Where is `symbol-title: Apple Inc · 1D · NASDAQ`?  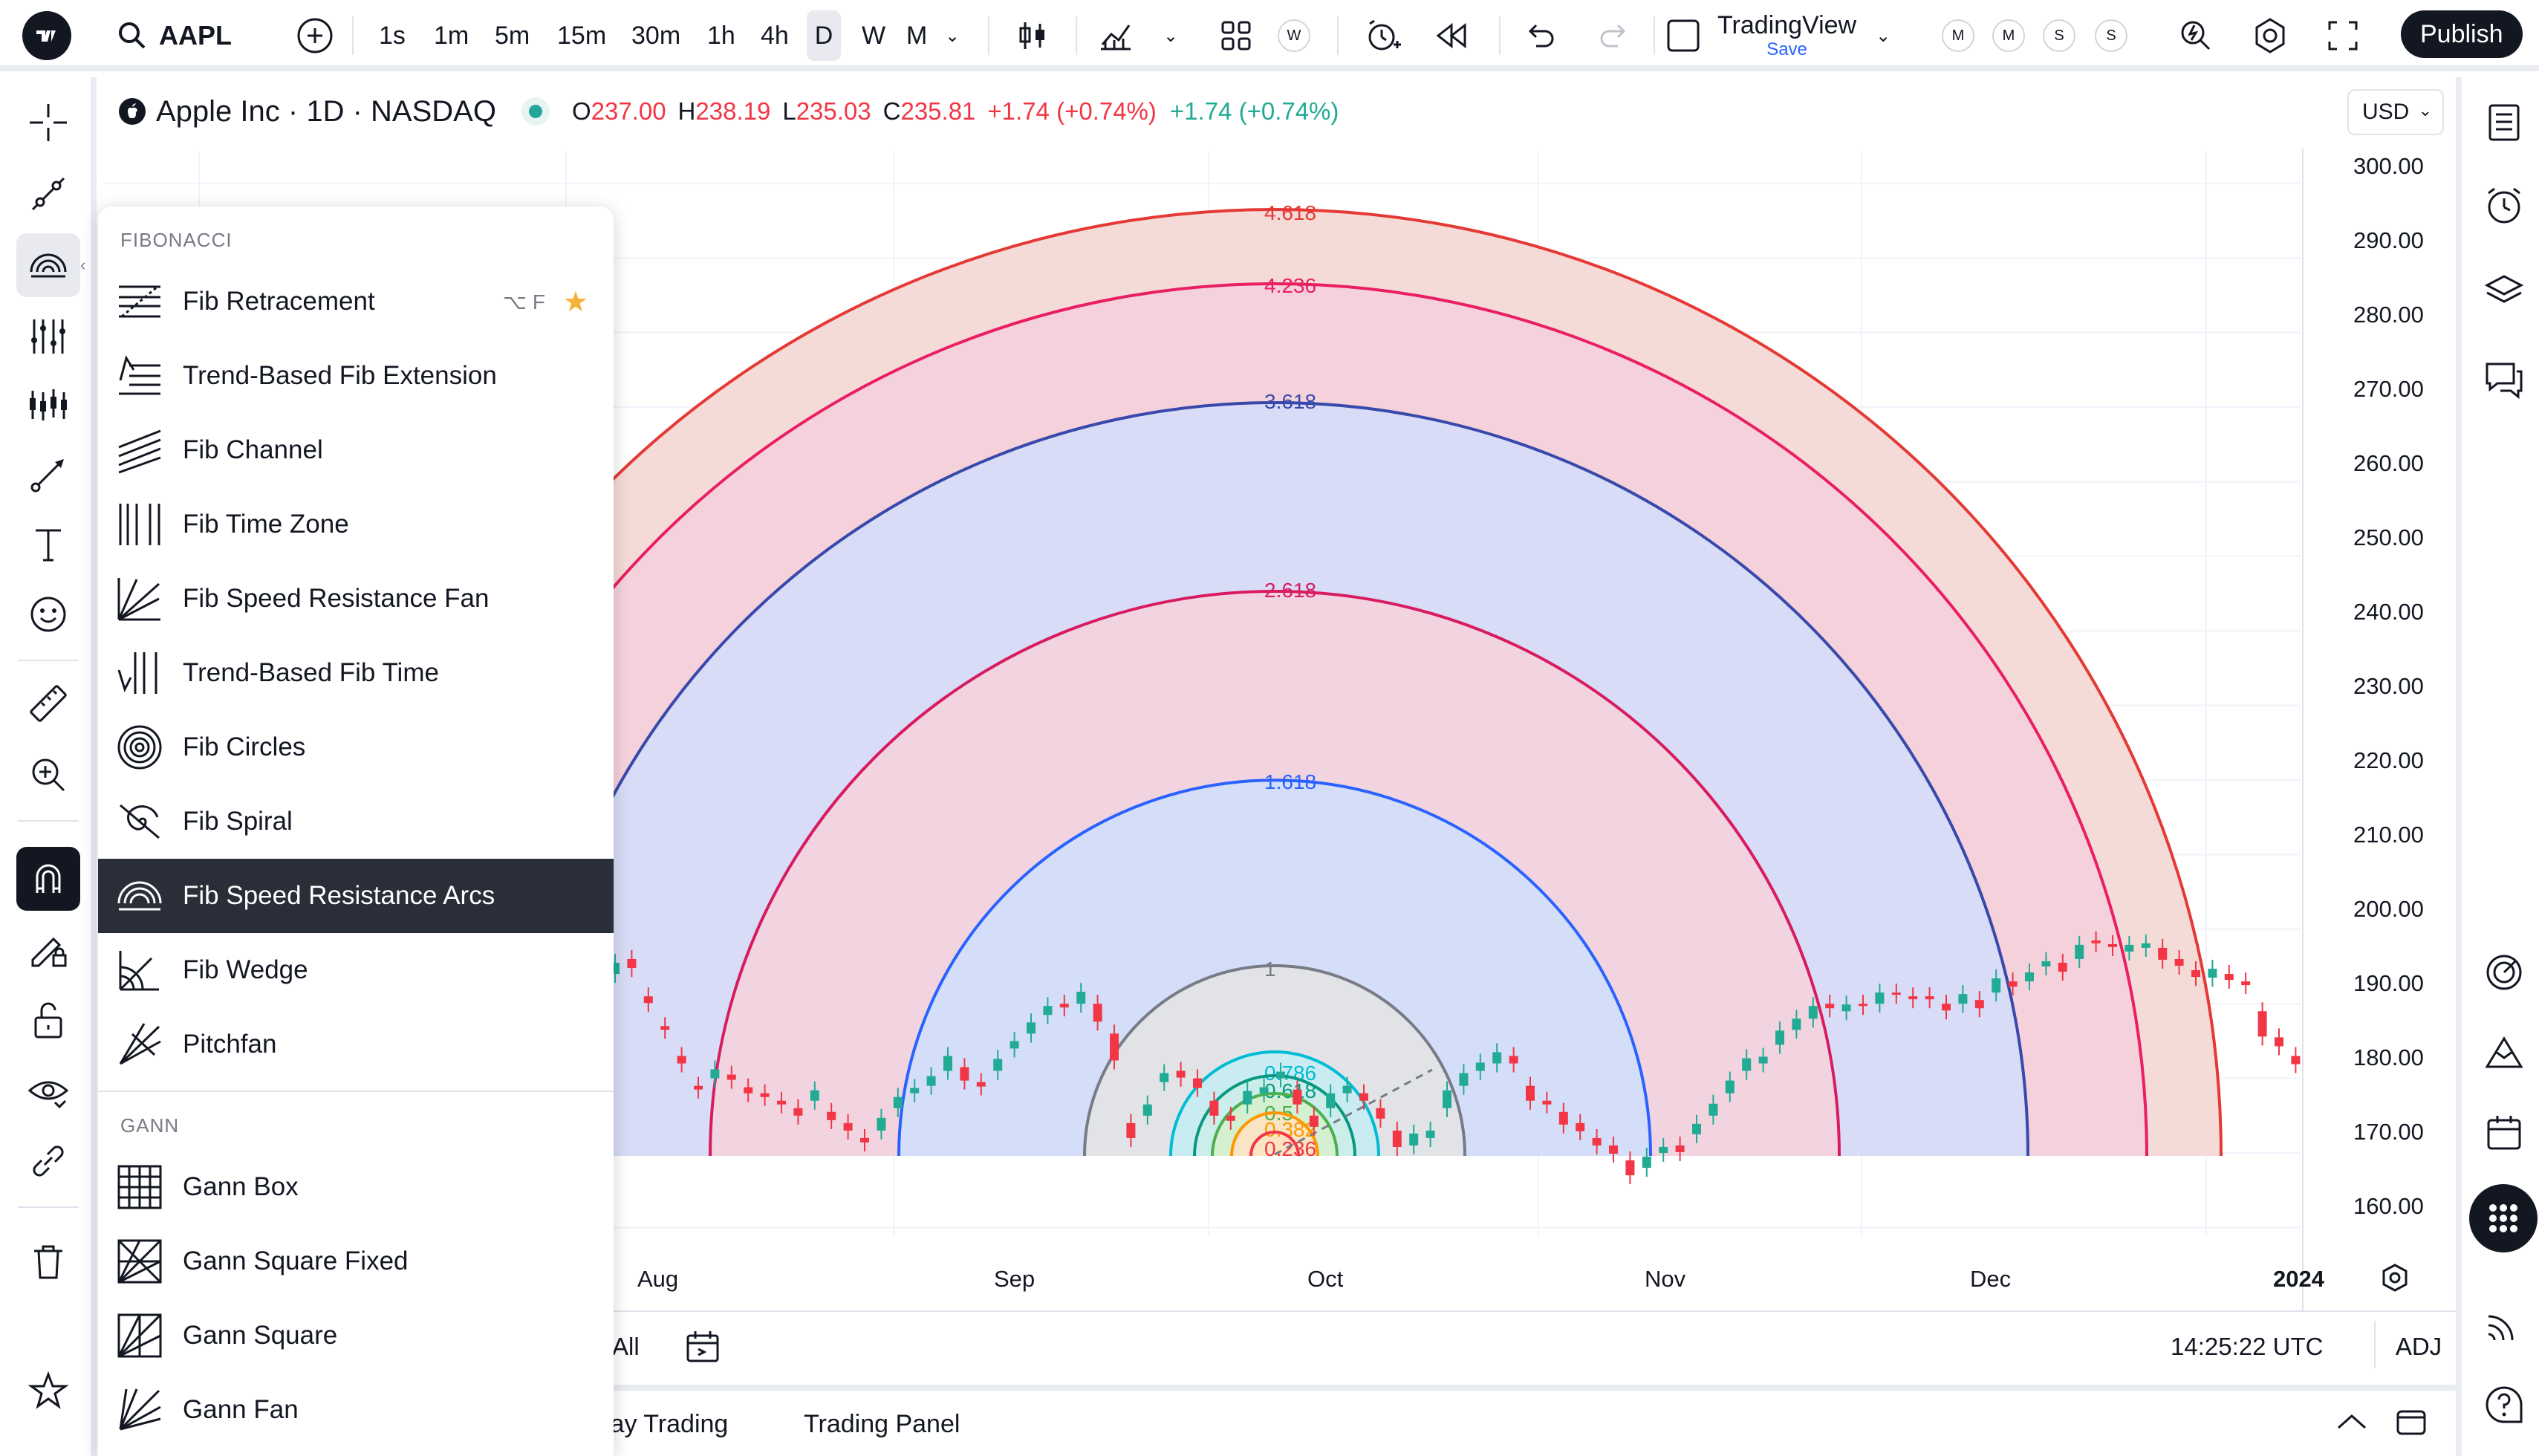 symbol-title: Apple Inc · 1D · NASDAQ is located at coordinates (326, 111).